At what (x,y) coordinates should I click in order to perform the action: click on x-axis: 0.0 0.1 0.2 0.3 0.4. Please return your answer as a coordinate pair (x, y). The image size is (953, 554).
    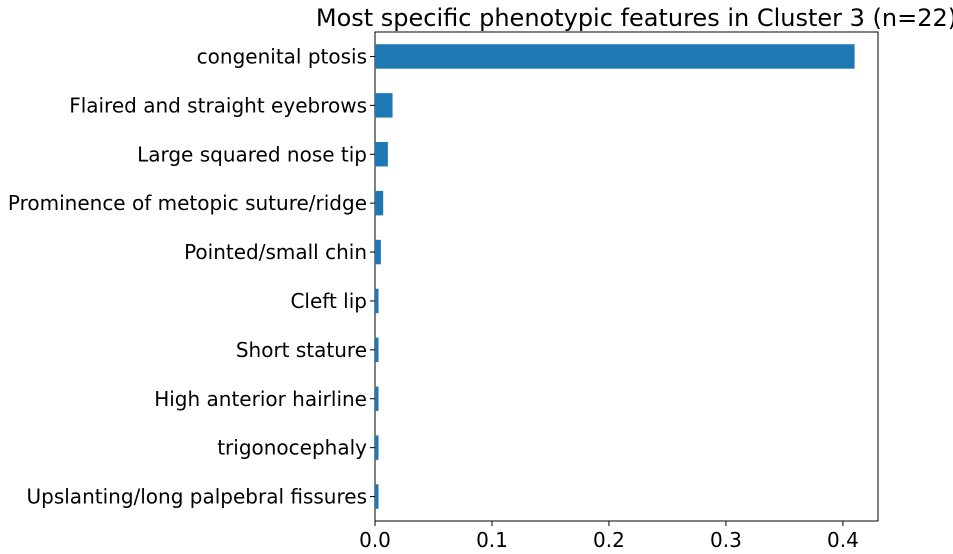
    Looking at the image, I should click on (609, 536).